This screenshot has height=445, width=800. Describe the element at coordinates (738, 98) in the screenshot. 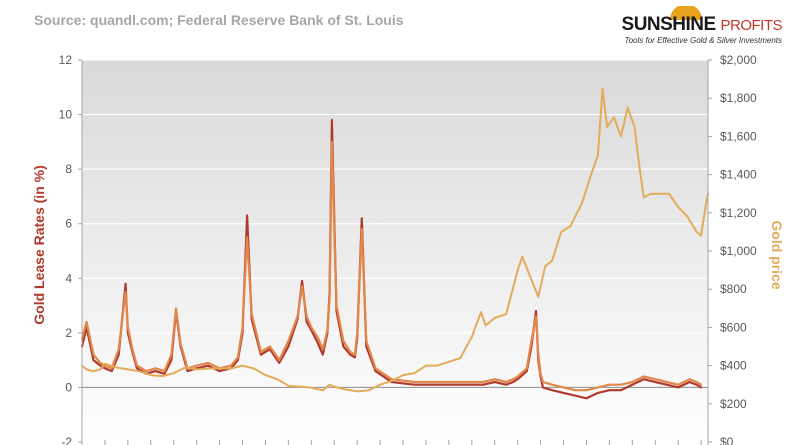

I see `right-tick-label: $1,800` at that location.